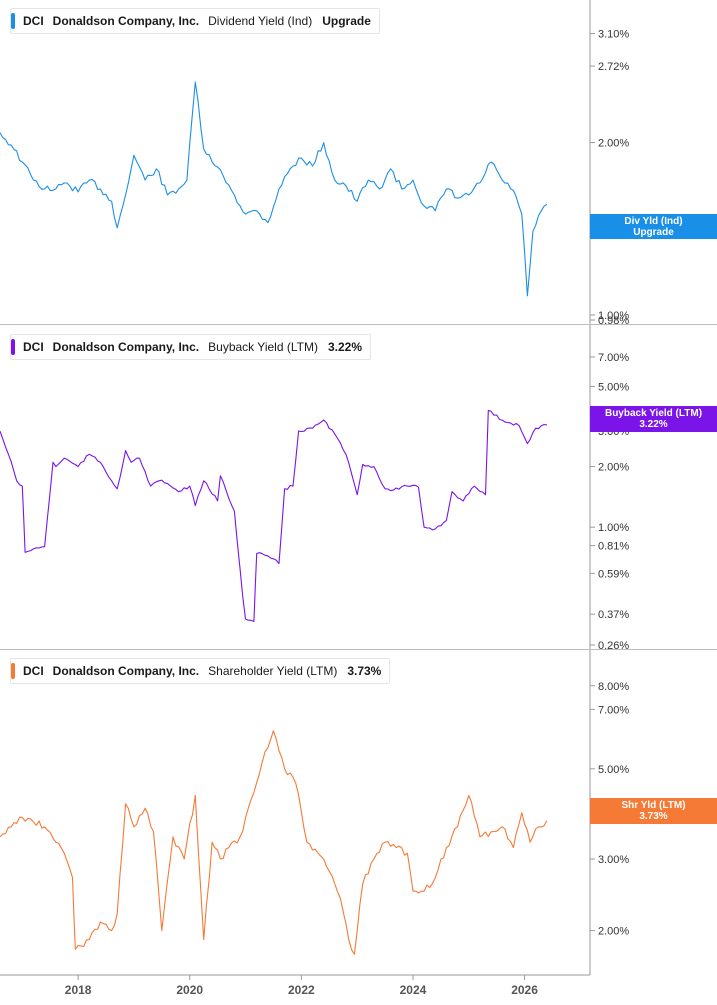 This screenshot has height=1005, width=717. What do you see at coordinates (653, 413) in the screenshot?
I see `tag-label: Buyback Yield (LTM)` at bounding box center [653, 413].